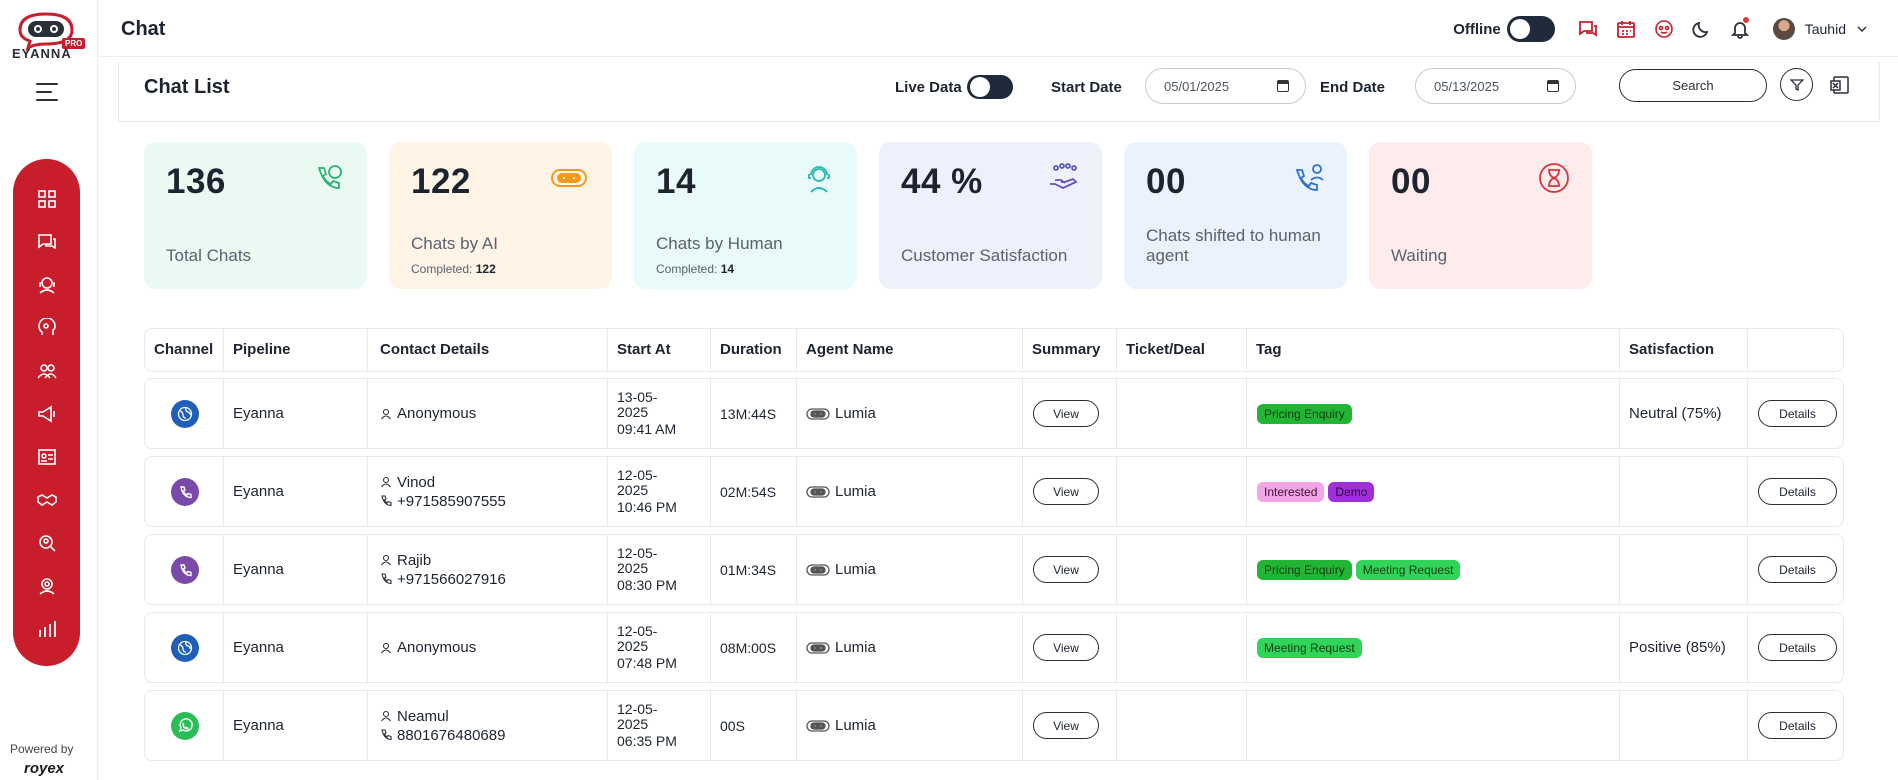 This screenshot has width=1898, height=780. Describe the element at coordinates (1197, 86) in the screenshot. I see `start-date-value: 05/01/2025` at that location.